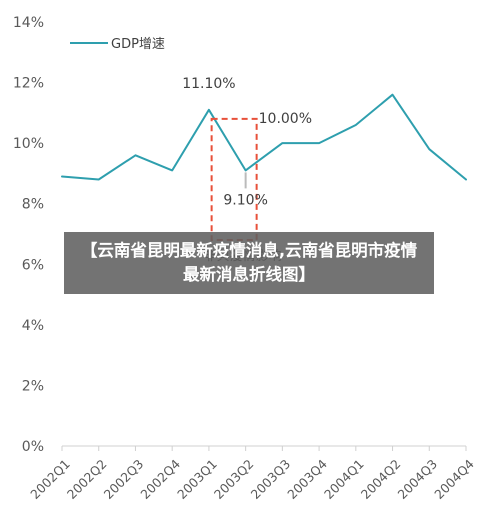 The image size is (500, 527). I want to click on data-label: 9.10%, so click(245, 200).